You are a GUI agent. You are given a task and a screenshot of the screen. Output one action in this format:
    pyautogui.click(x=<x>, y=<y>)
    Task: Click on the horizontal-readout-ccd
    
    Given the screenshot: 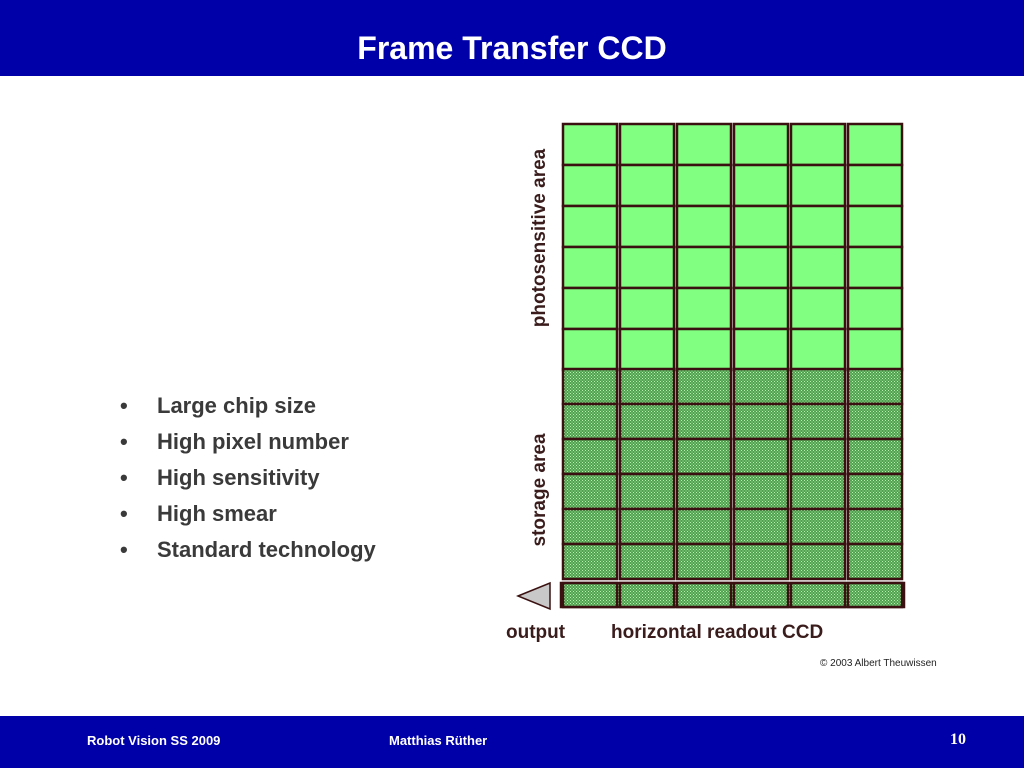 What is the action you would take?
    pyautogui.click(x=732, y=595)
    